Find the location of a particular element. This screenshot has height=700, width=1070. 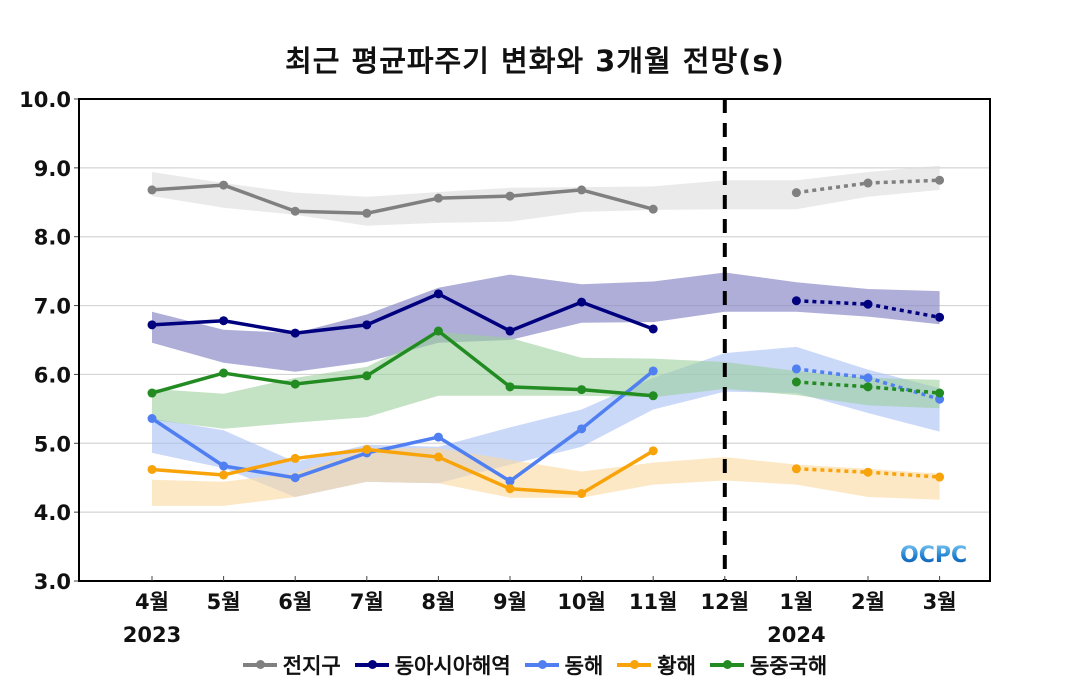

x-tick-label: 10월 is located at coordinates (581, 602).